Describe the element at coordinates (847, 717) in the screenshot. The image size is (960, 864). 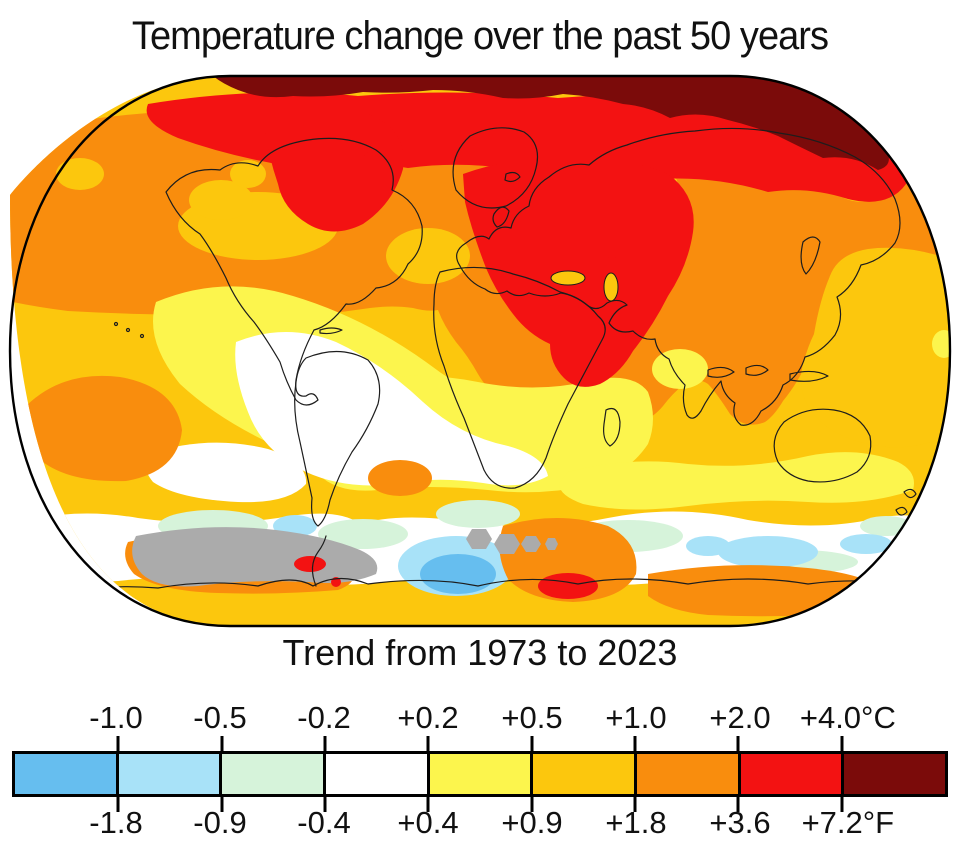
I see `celsius-label: +4.0°C` at that location.